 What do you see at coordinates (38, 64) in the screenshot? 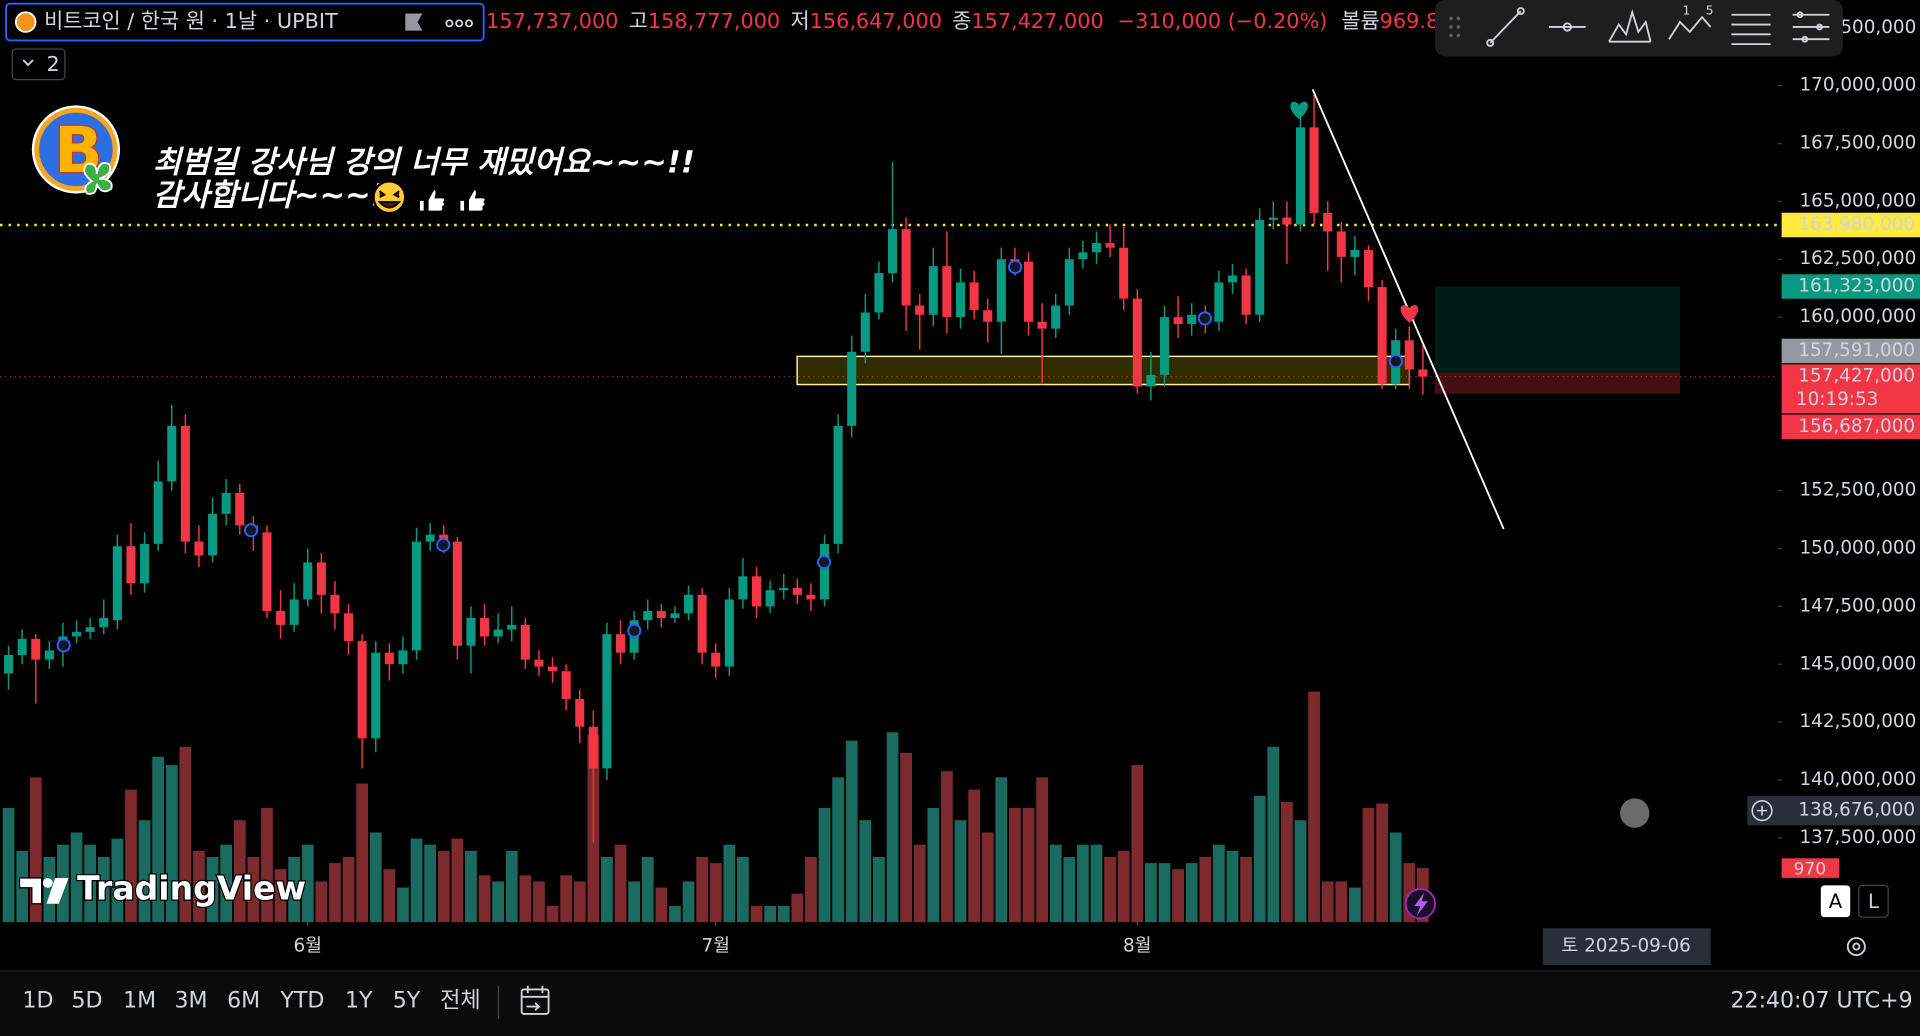
I see `collapse-button` at bounding box center [38, 64].